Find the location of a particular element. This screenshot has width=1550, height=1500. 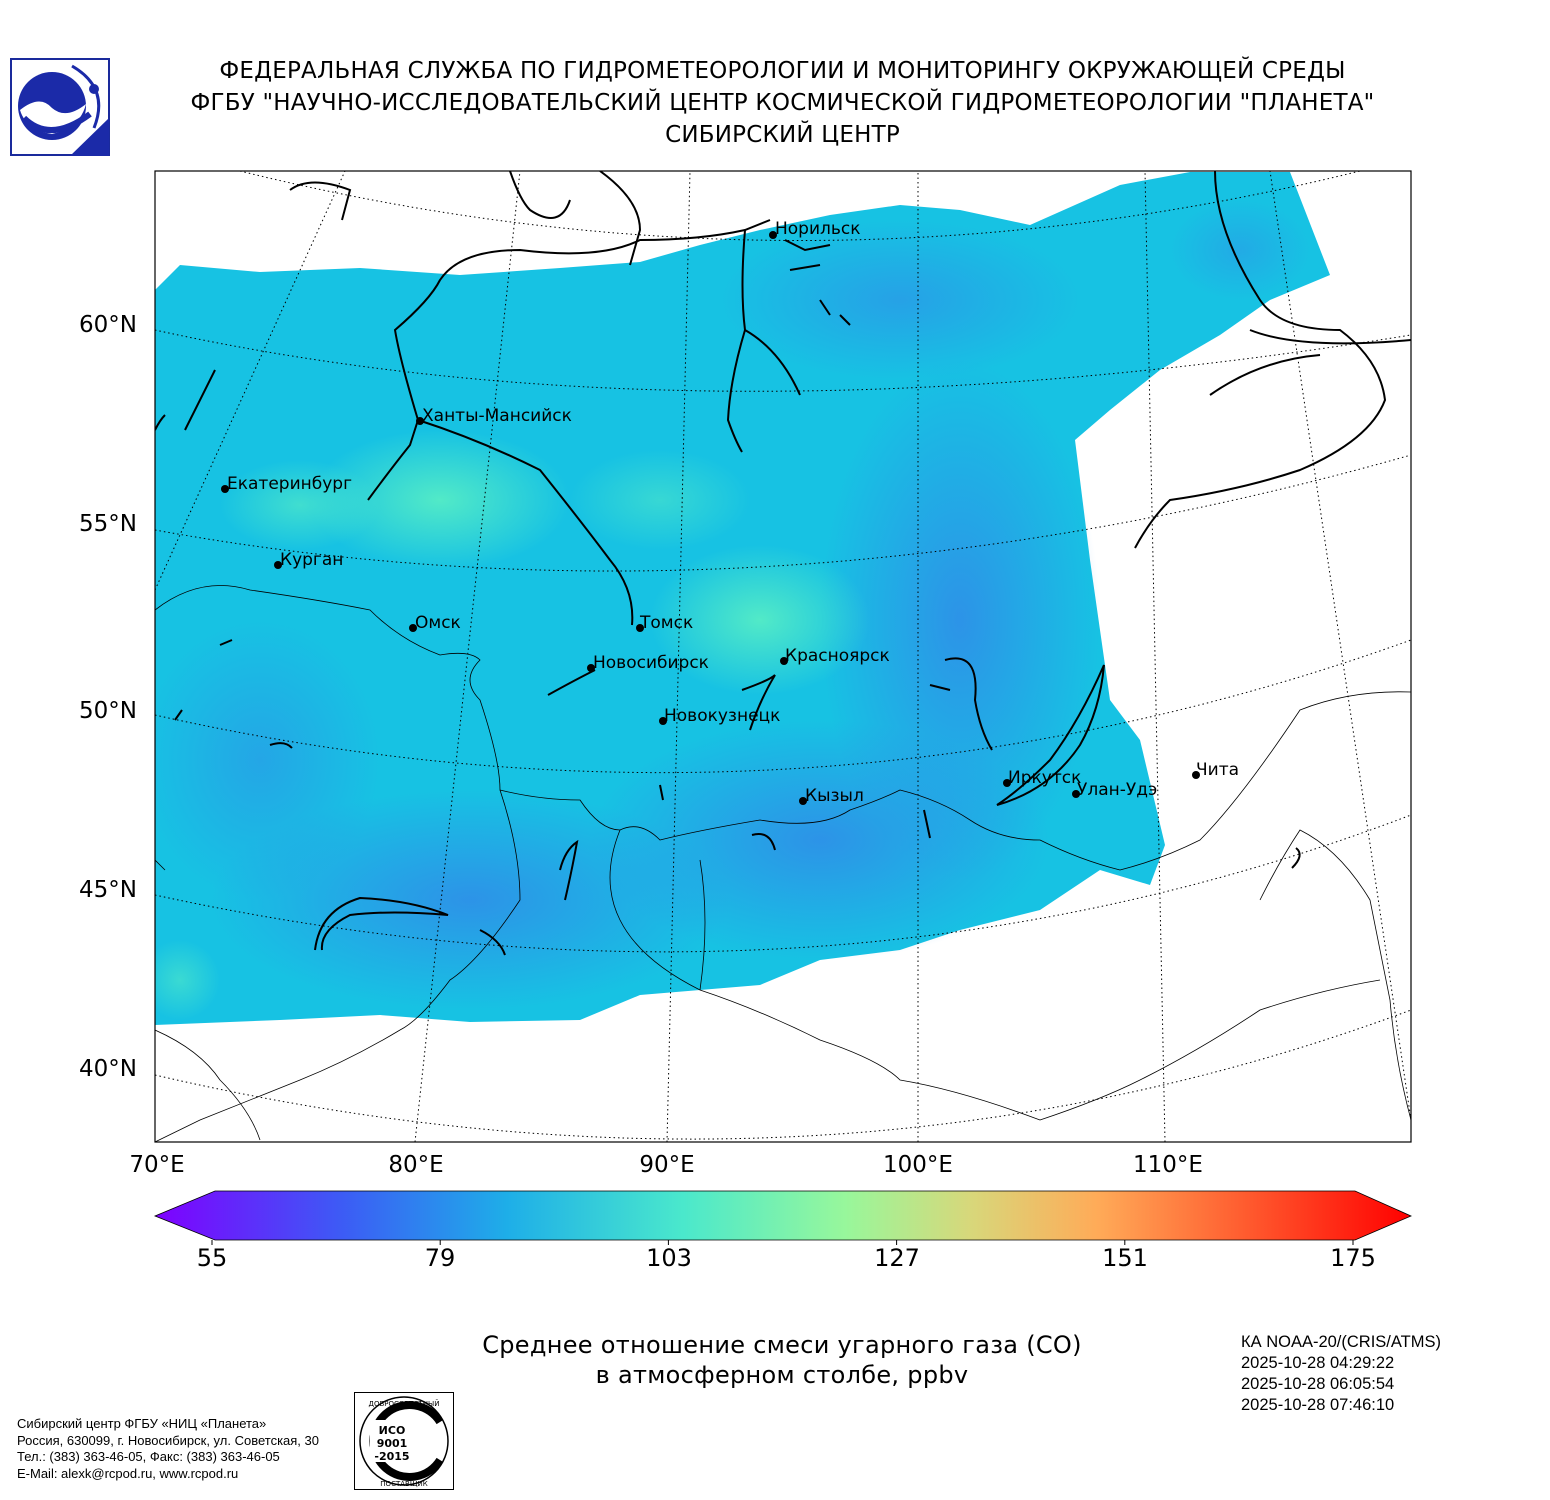

city-chita: Чита is located at coordinates (1215, 770).